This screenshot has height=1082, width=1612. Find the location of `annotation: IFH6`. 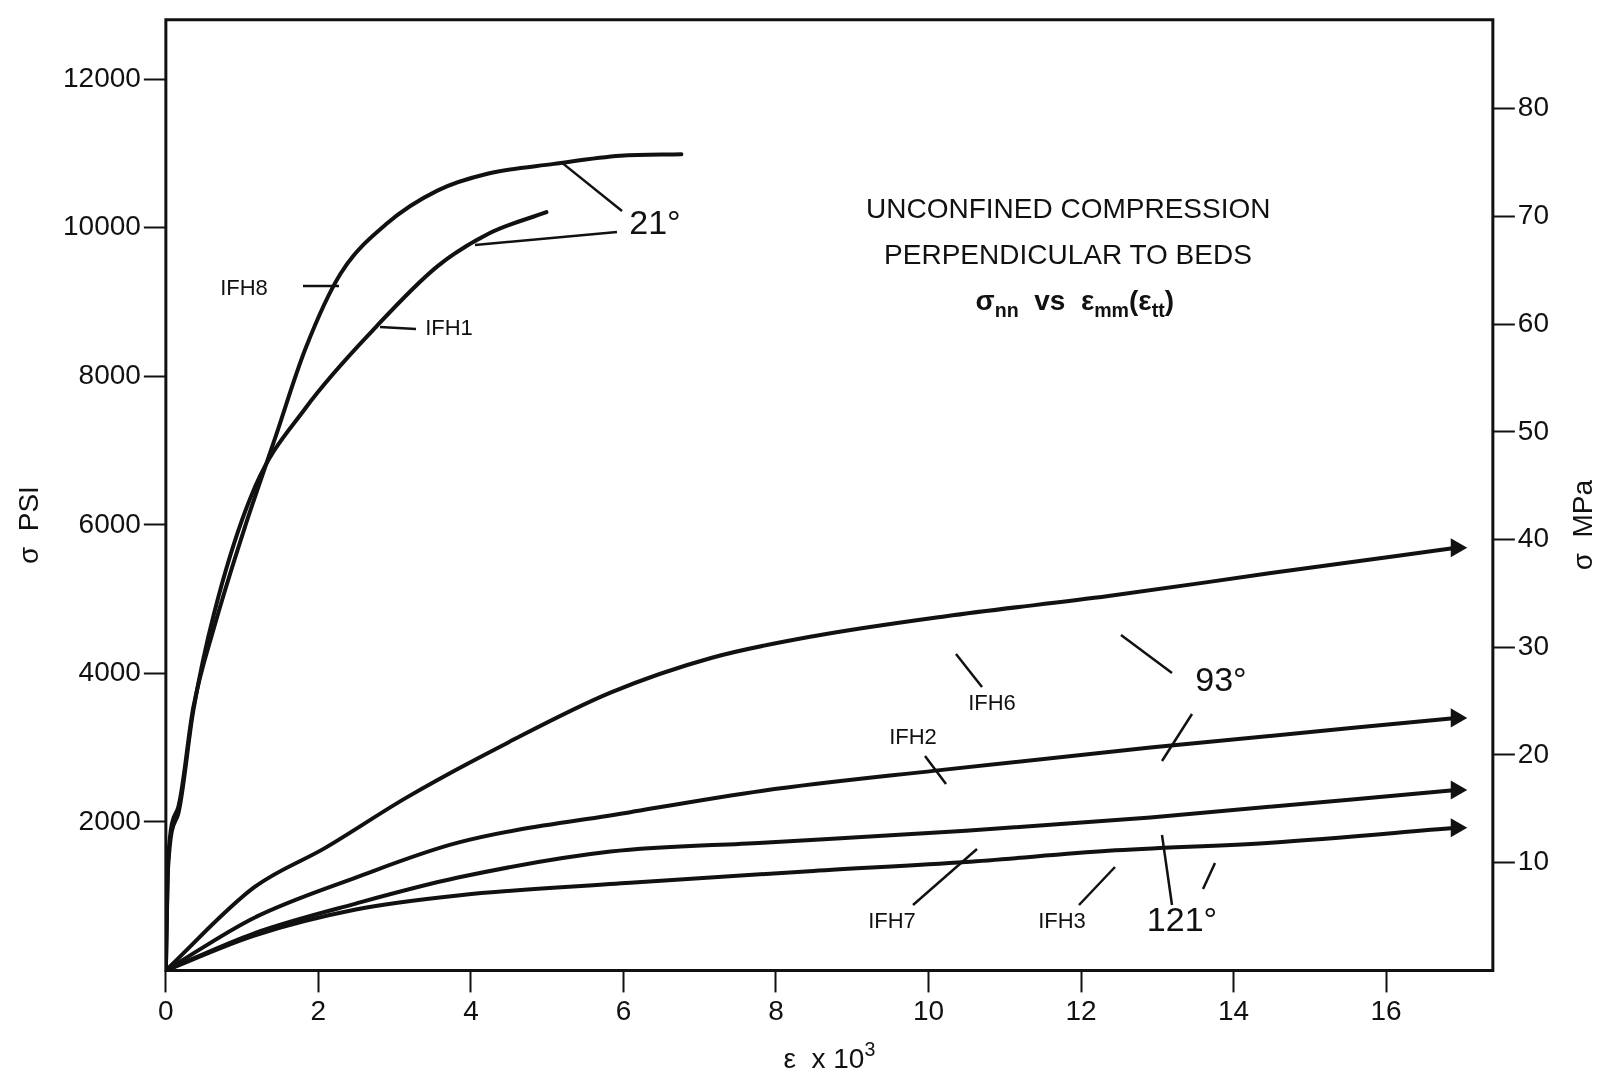

annotation: IFH6 is located at coordinates (992, 703).